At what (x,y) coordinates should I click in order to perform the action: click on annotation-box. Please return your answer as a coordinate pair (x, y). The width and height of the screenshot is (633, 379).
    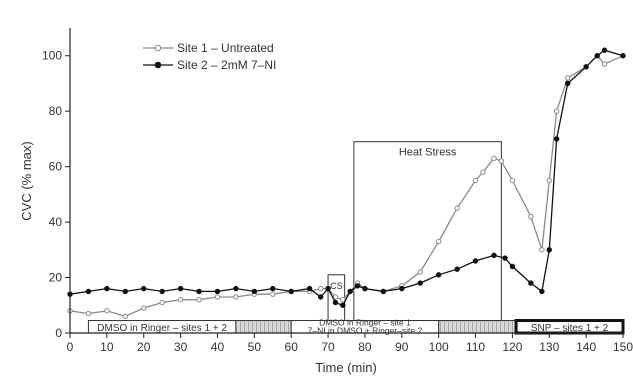
    Looking at the image, I should click on (427, 231).